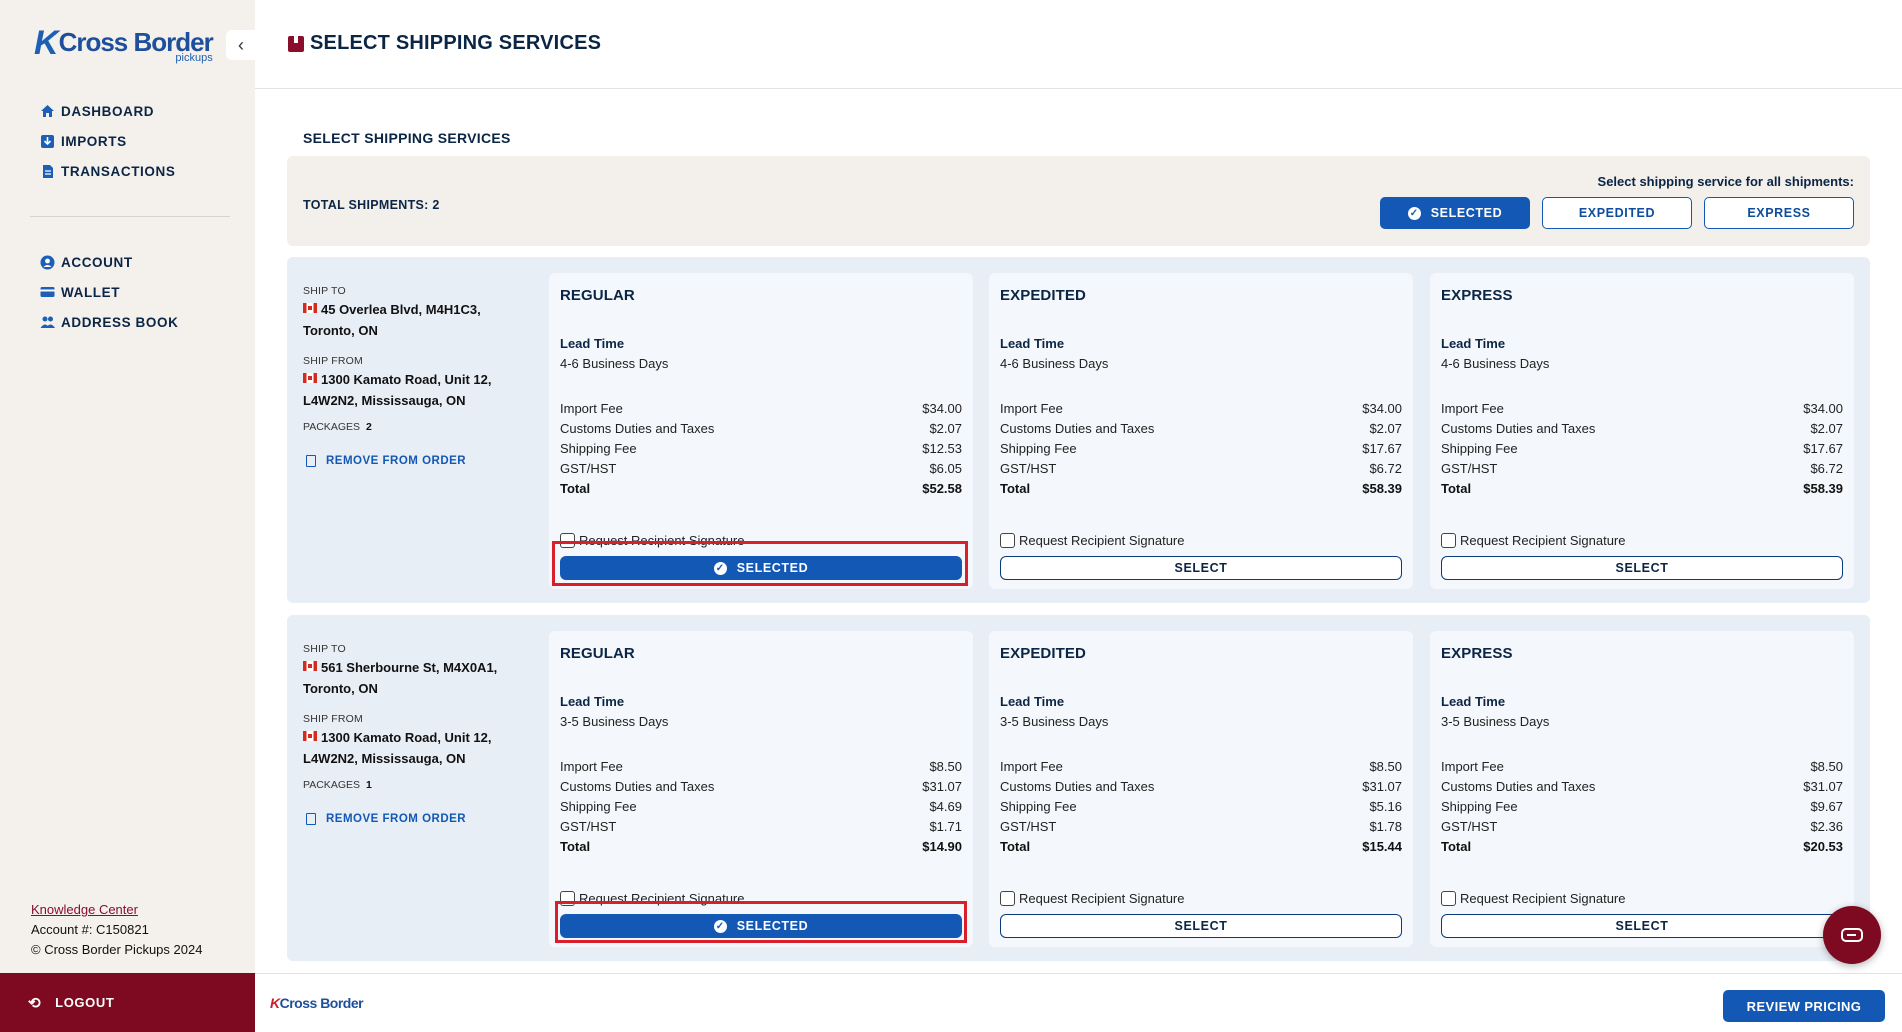 The height and width of the screenshot is (1032, 1902). What do you see at coordinates (942, 846) in the screenshot?
I see `fee-value: $14.90` at bounding box center [942, 846].